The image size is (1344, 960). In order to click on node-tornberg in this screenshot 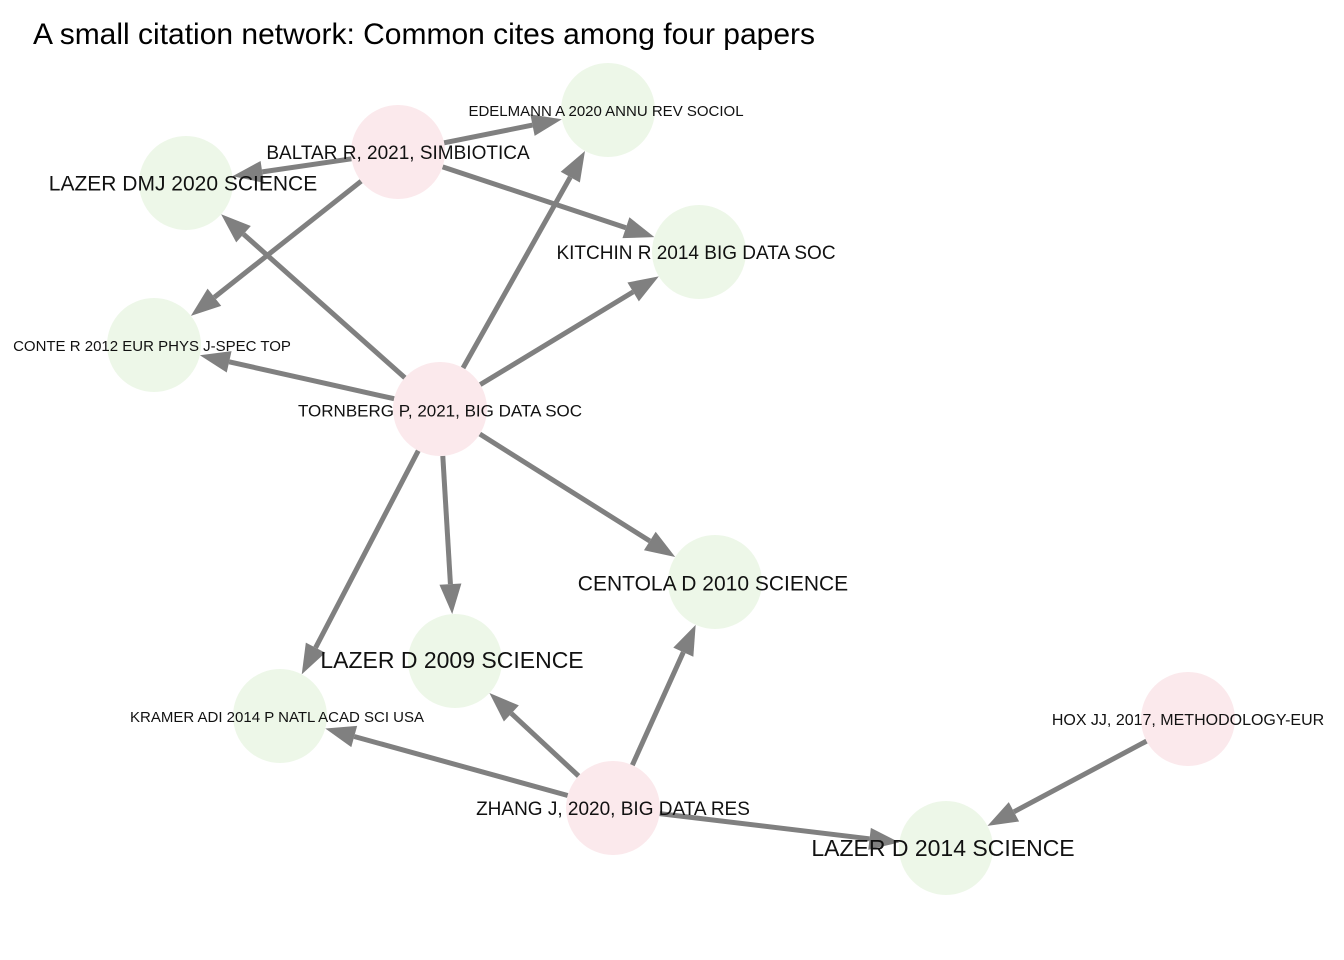, I will do `click(440, 409)`.